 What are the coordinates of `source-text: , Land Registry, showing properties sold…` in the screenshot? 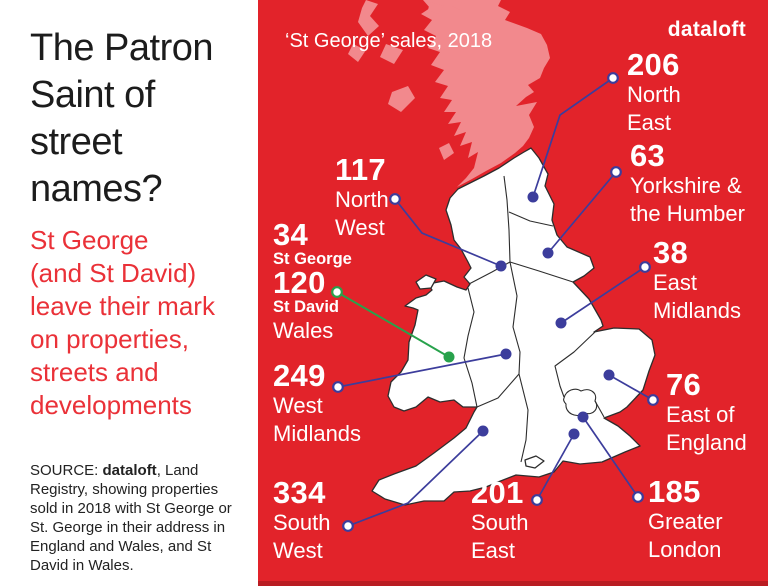 It's located at (131, 518).